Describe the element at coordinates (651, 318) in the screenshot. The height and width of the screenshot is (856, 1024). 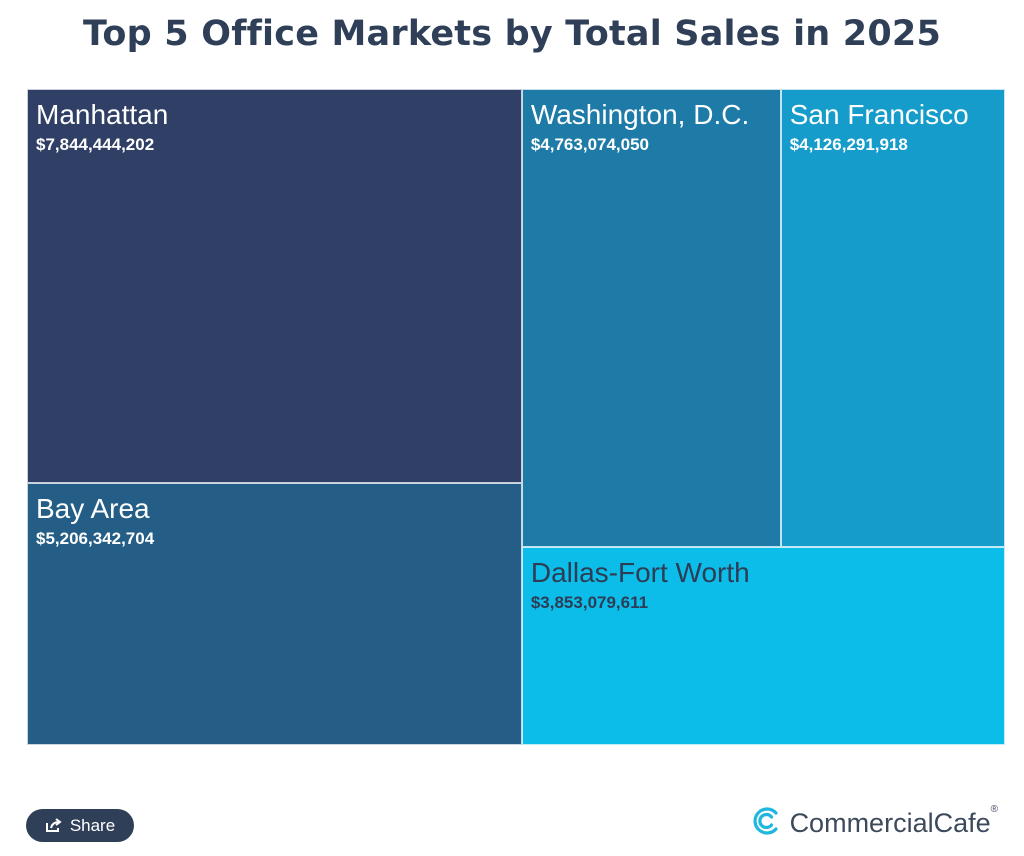
I see `tile-washington-dc: Washington, D.C. $4,763,074,050` at that location.